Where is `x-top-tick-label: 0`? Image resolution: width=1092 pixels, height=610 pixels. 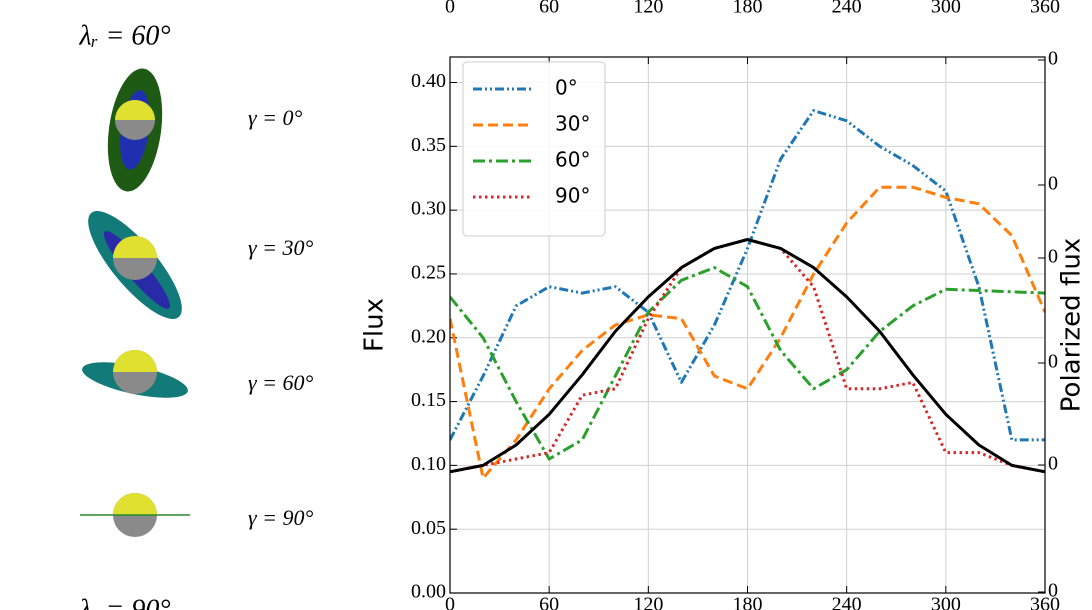 x-top-tick-label: 0 is located at coordinates (450, 9).